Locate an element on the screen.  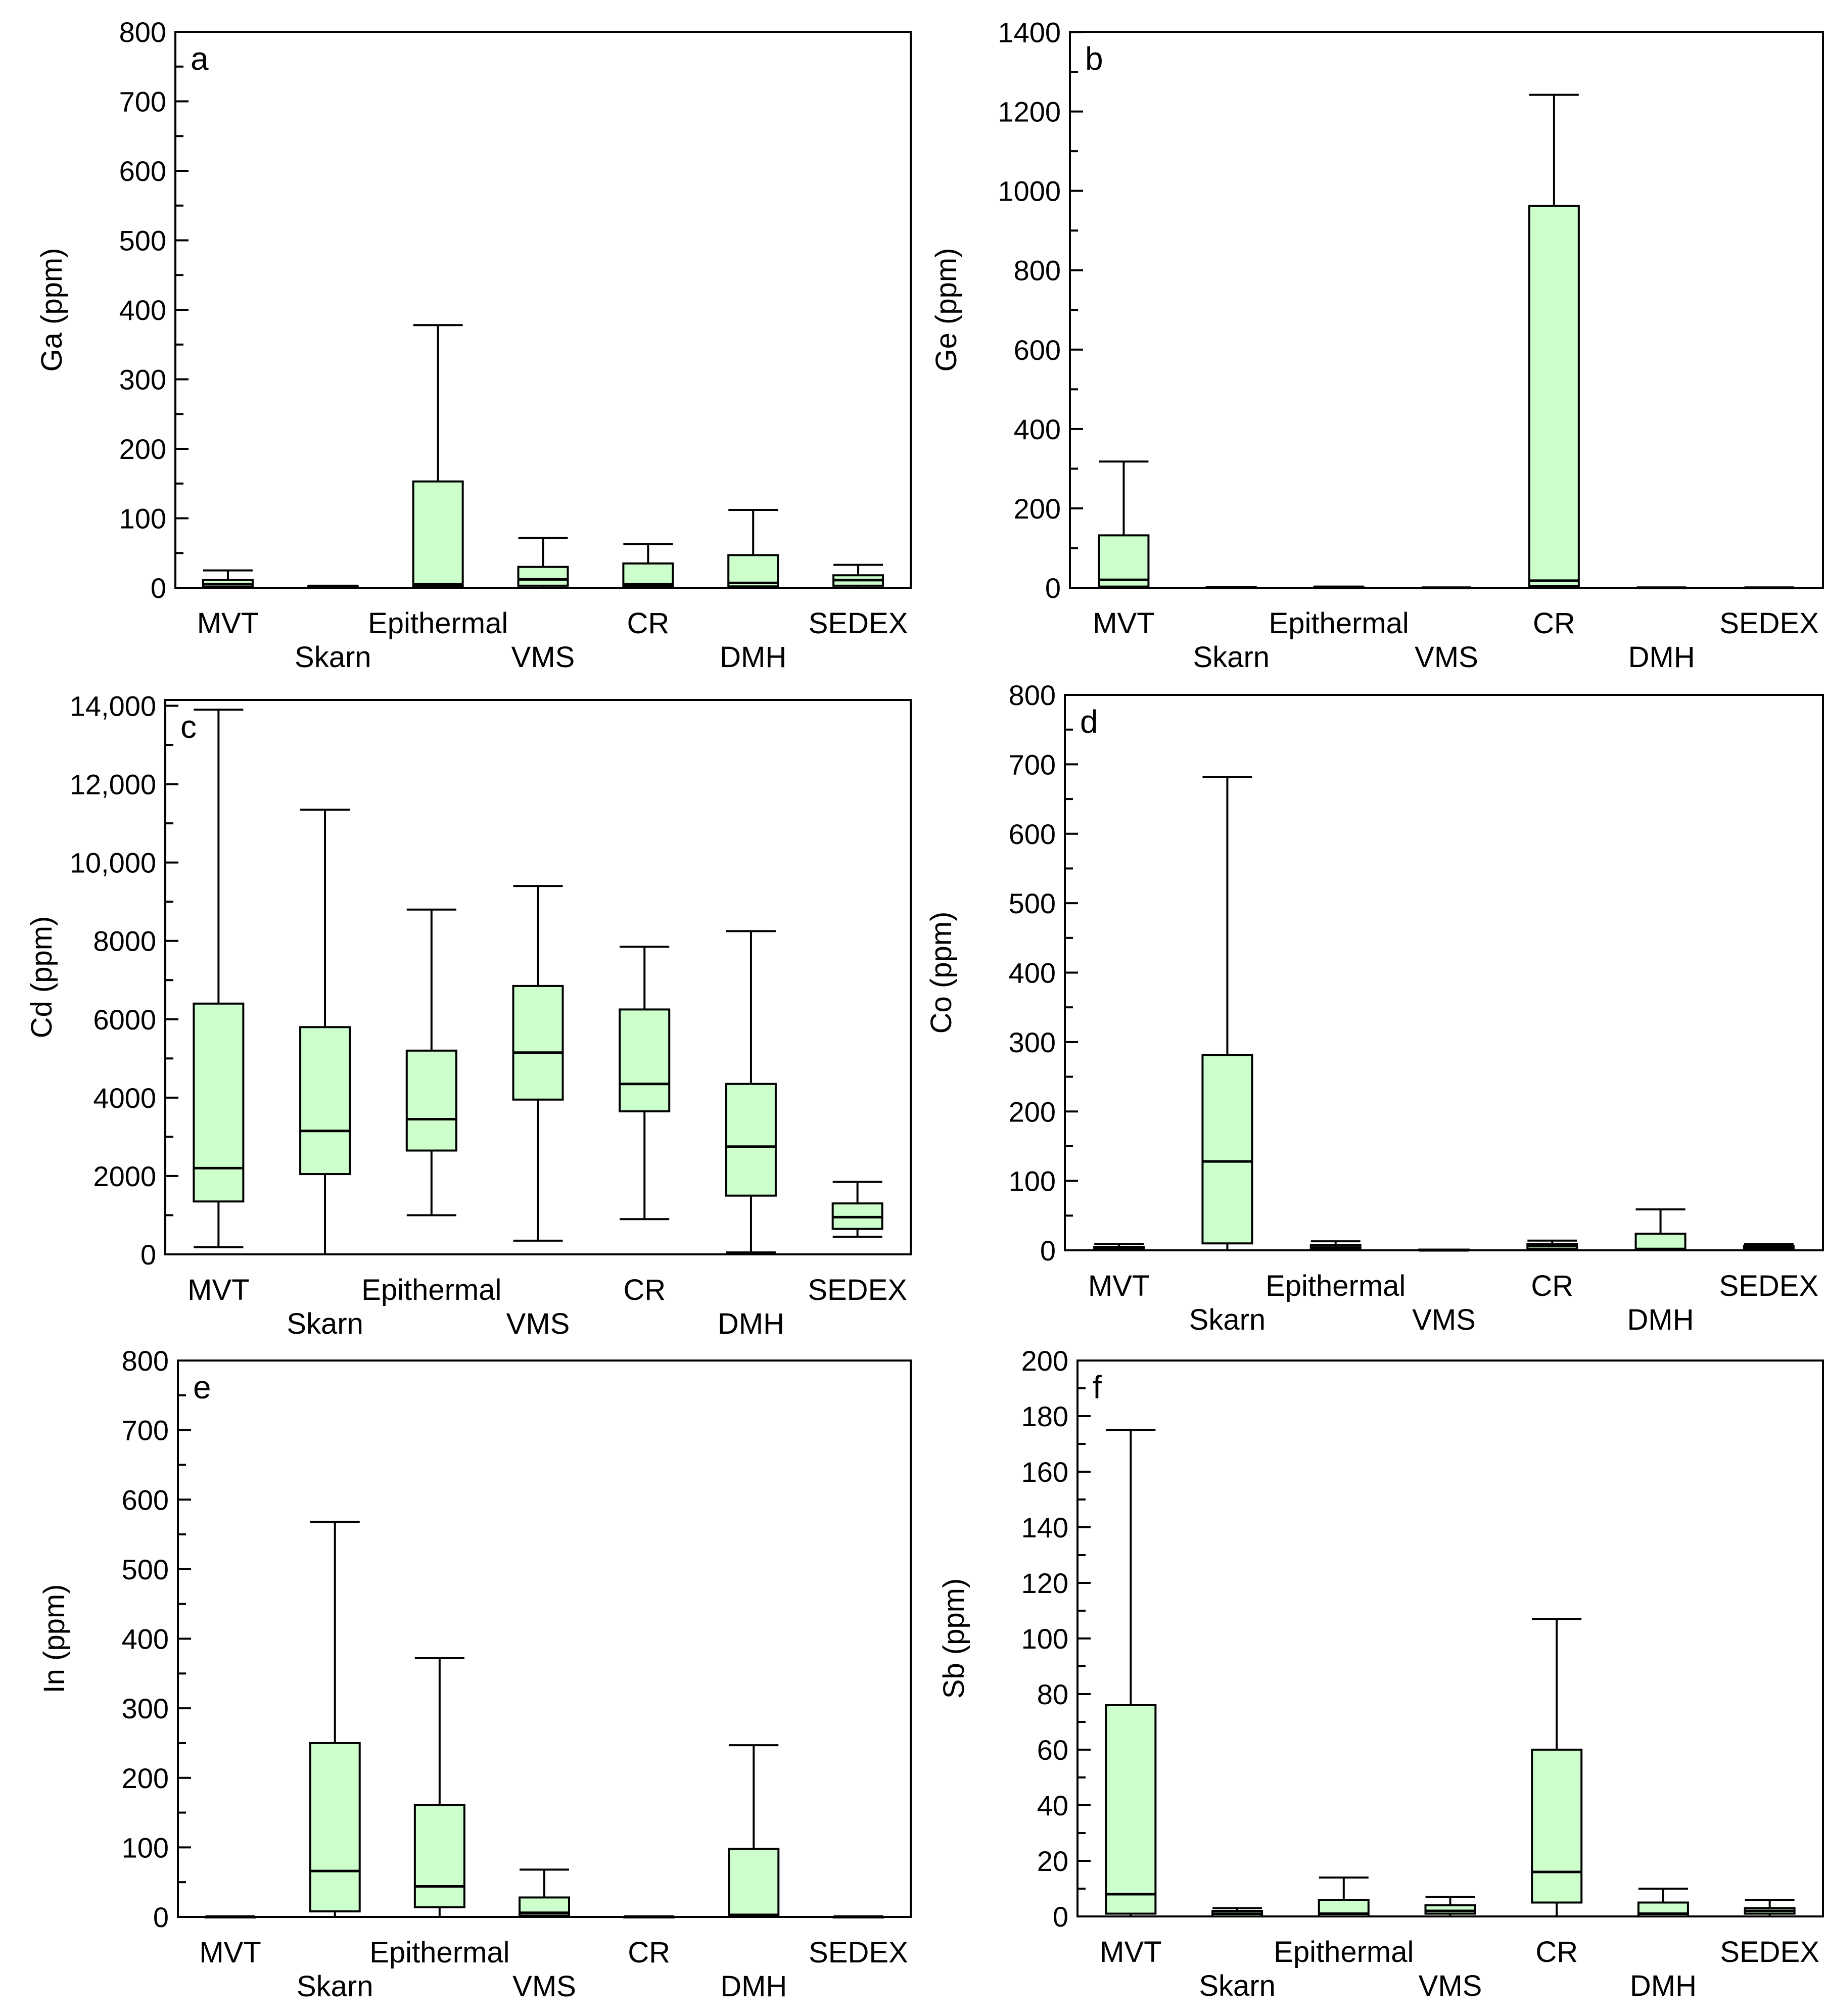
panel-letter: b is located at coordinates (1094, 58).